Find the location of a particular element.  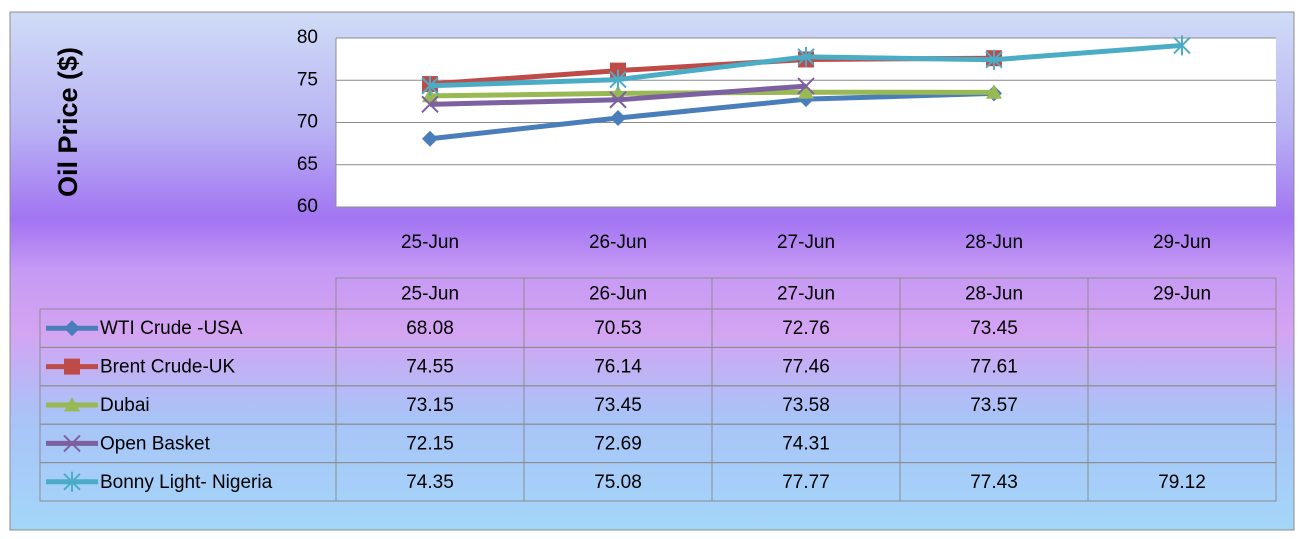

table-value: 73.15 is located at coordinates (430, 405).